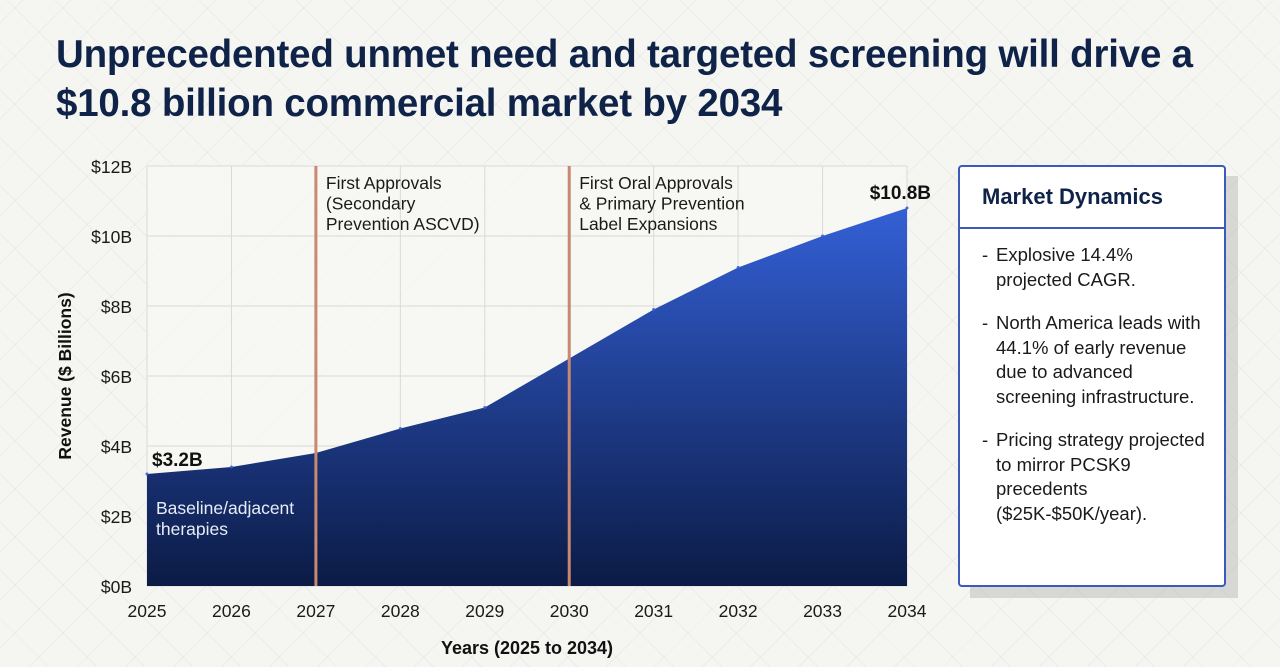 This screenshot has width=1280, height=667. Describe the element at coordinates (116, 377) in the screenshot. I see `y-tick-label: $6B` at that location.